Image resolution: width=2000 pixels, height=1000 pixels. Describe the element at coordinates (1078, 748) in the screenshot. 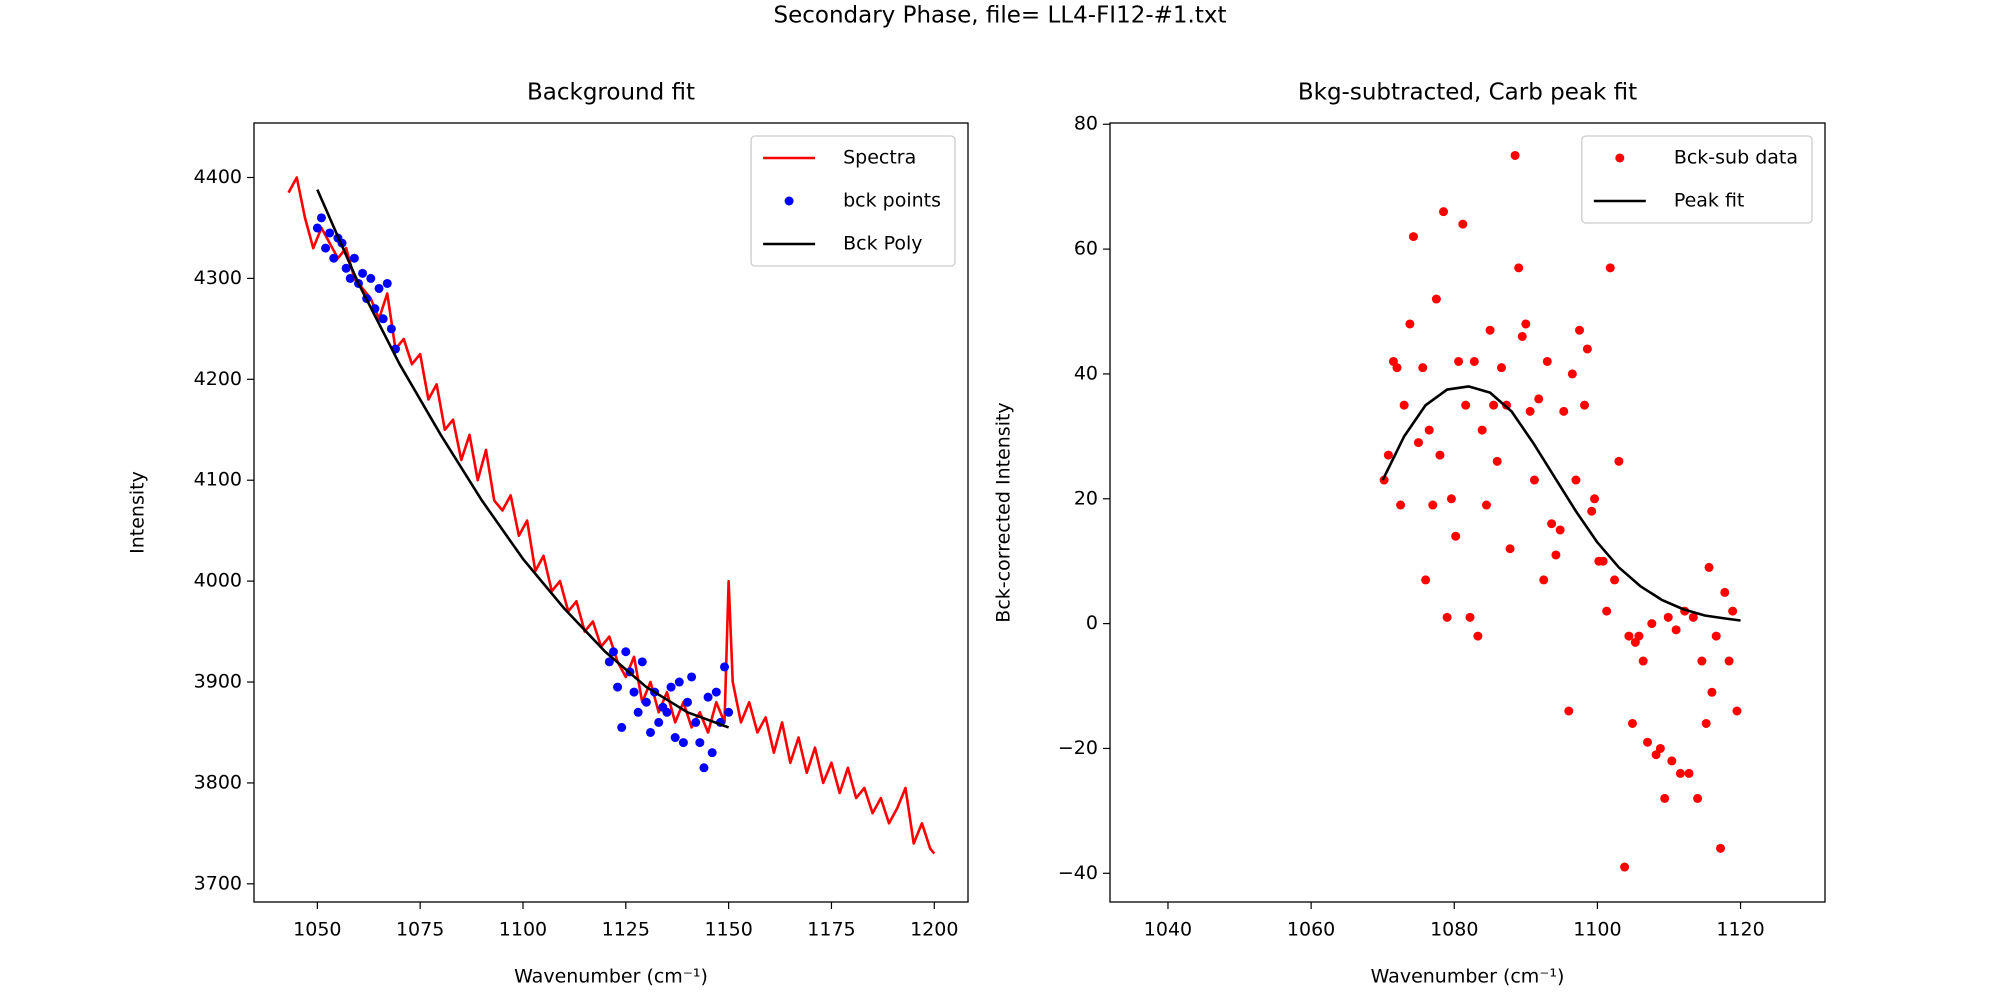

I see `y-tick-label: −20` at that location.